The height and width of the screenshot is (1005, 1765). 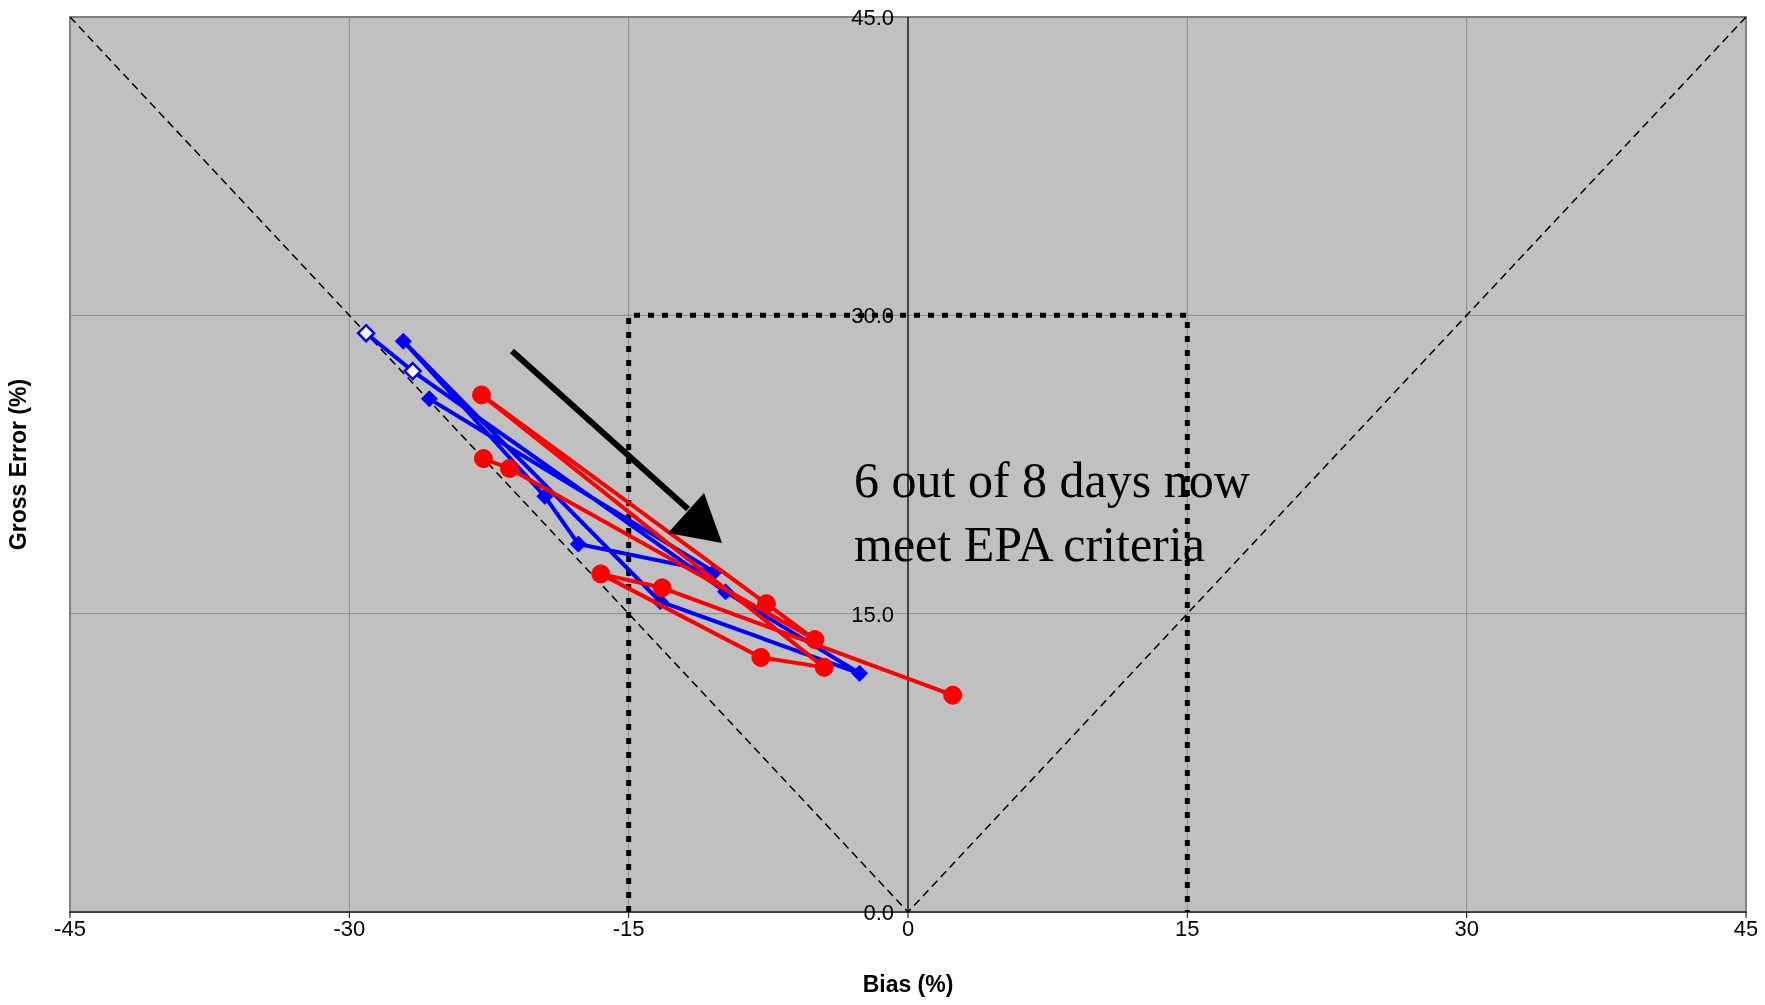 What do you see at coordinates (908, 928) in the screenshot?
I see `x-tick-label: 0` at bounding box center [908, 928].